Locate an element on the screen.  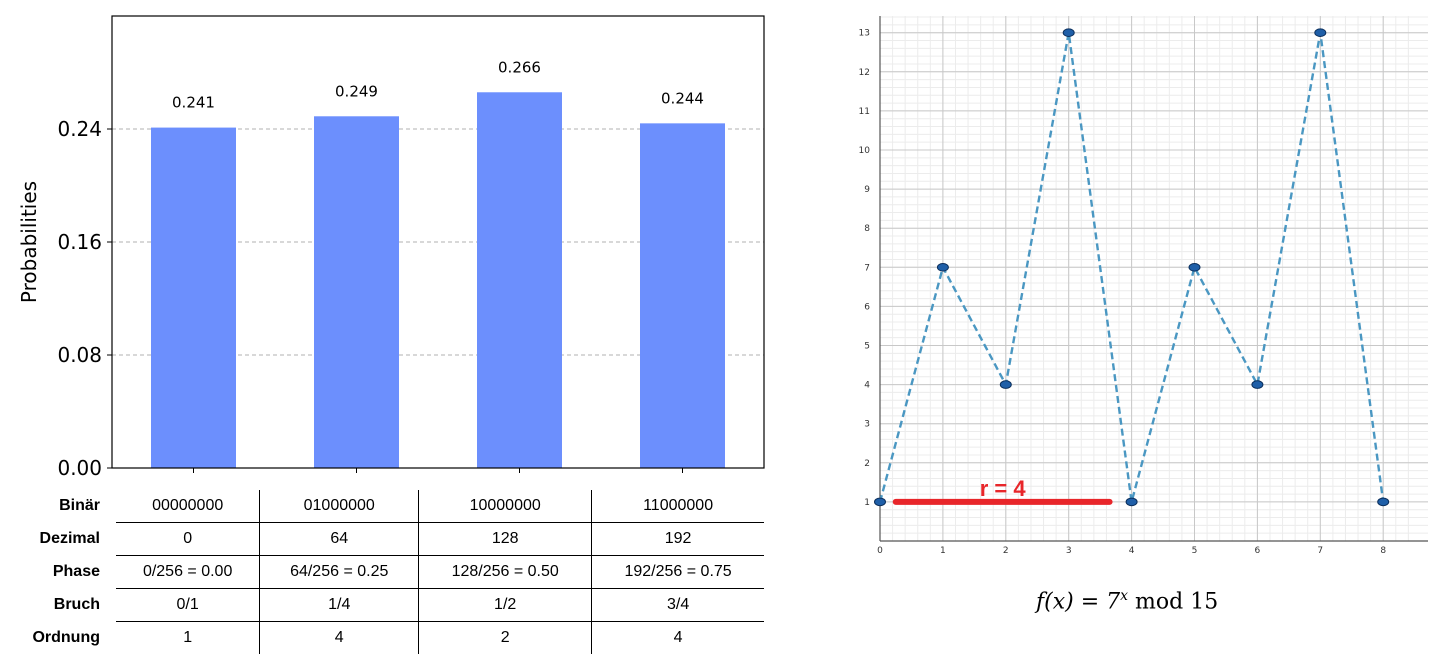
y-tick-label: 6 is located at coordinates (867, 307).